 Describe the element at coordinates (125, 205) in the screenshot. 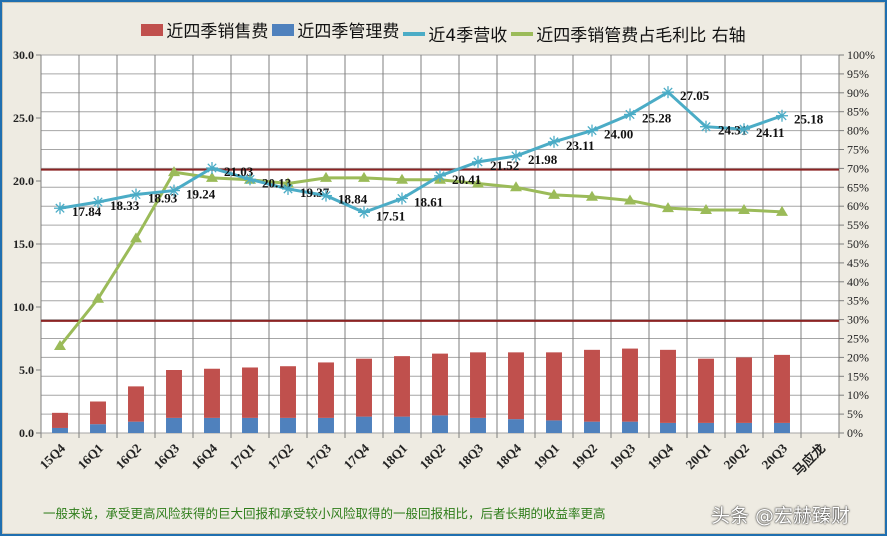

I see `revenue-data-label: 18.33` at that location.